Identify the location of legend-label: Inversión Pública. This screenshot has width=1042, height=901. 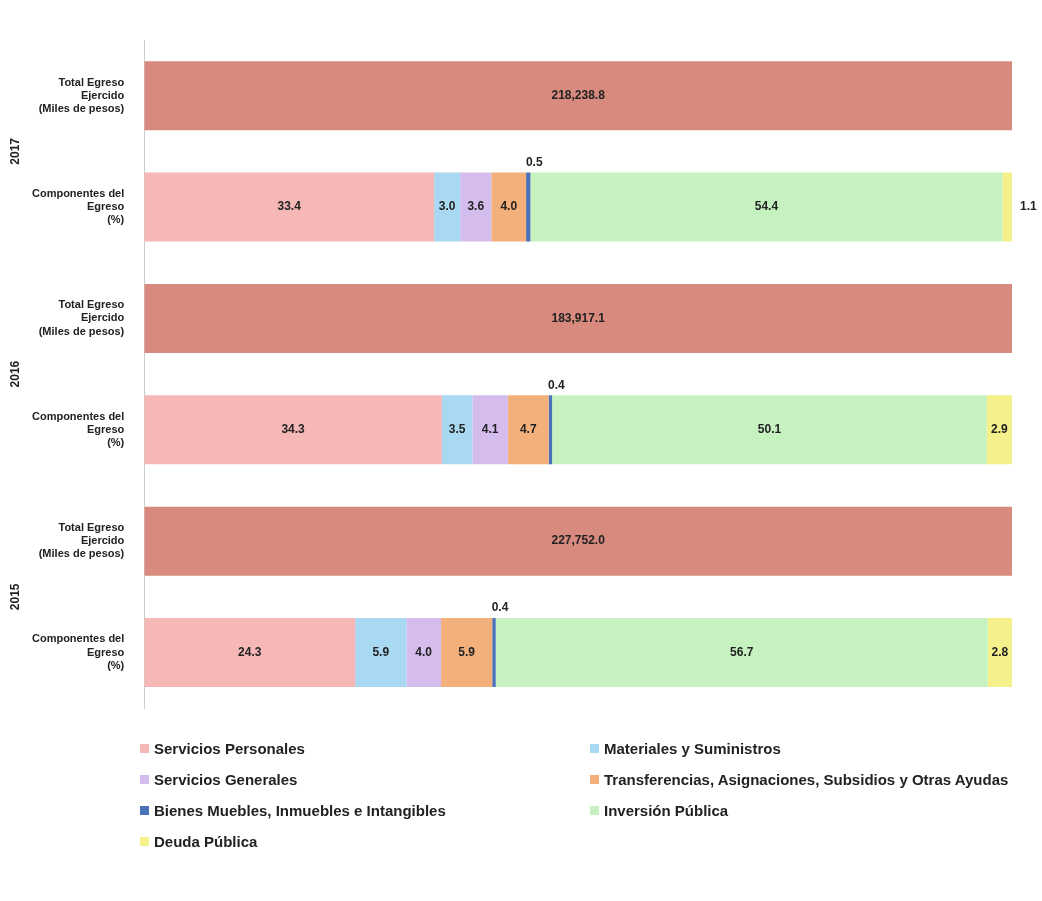
(666, 810).